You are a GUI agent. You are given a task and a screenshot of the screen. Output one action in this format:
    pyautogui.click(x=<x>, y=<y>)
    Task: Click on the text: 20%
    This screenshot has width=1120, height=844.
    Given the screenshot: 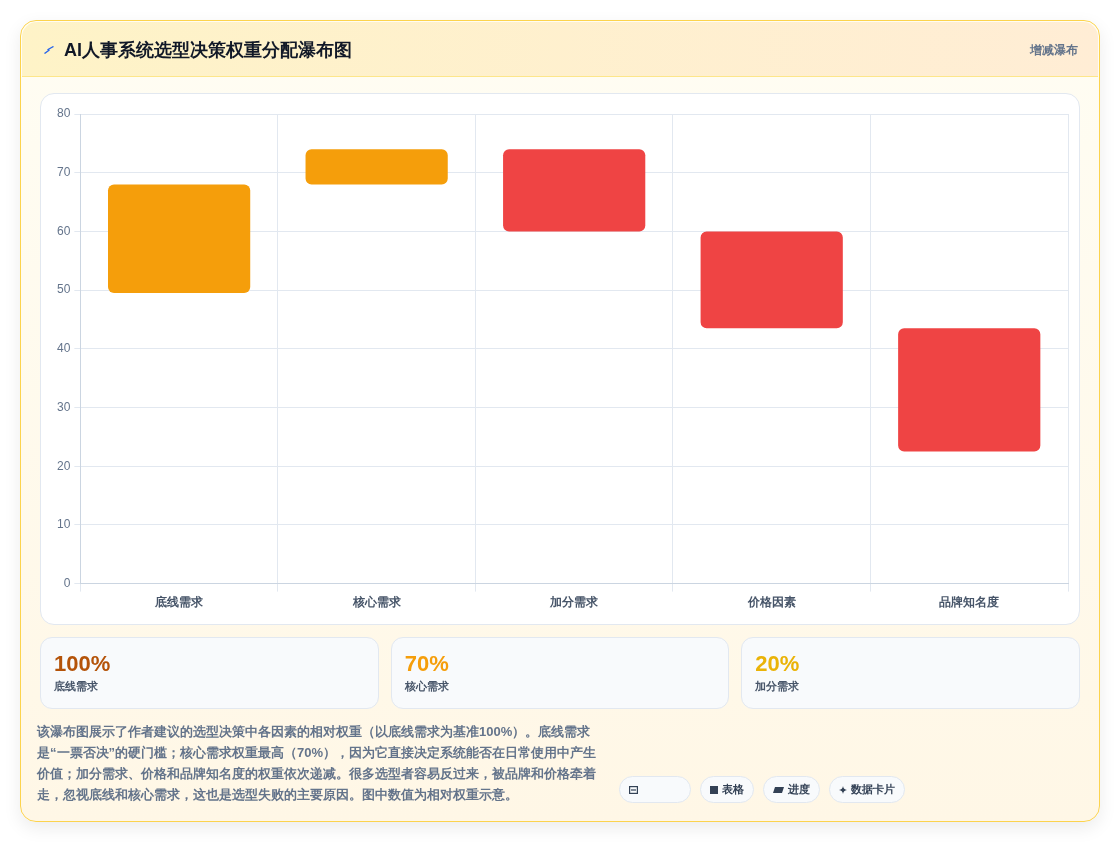 What is the action you would take?
    pyautogui.click(x=777, y=663)
    